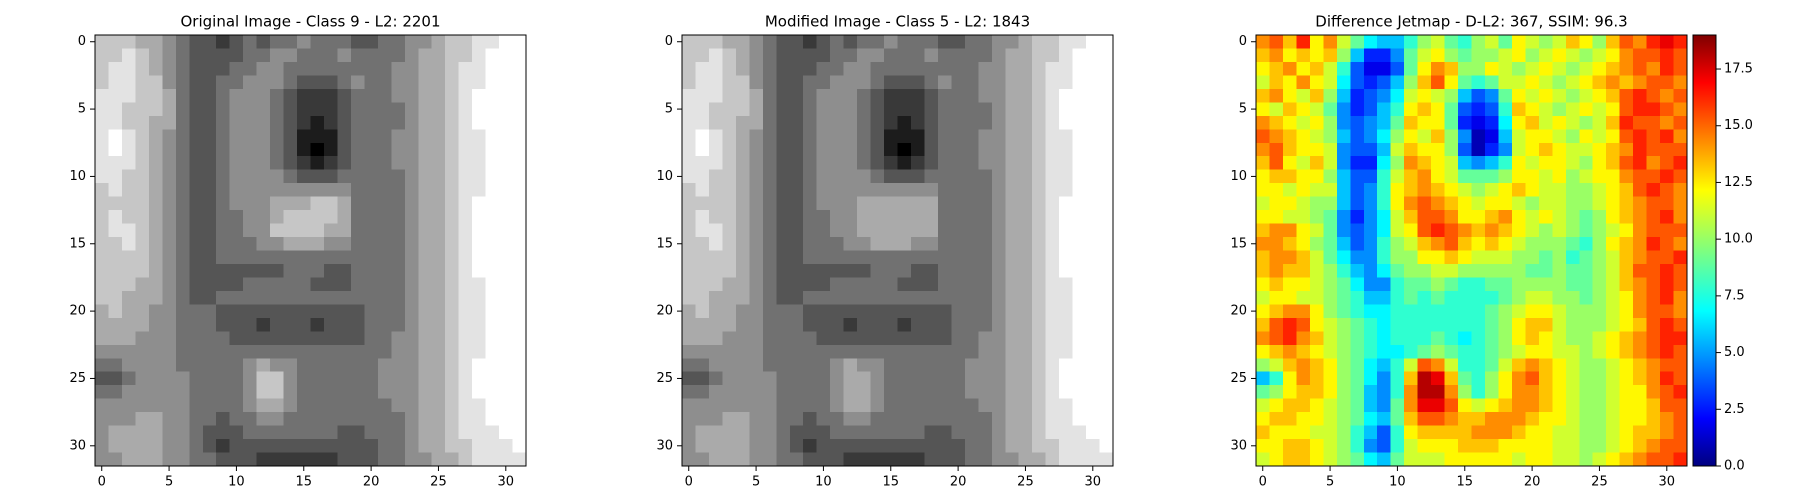 Image resolution: width=1800 pixels, height=500 pixels. I want to click on panel-title: Original Image - Class 9 - L2: 2201, so click(310, 22).